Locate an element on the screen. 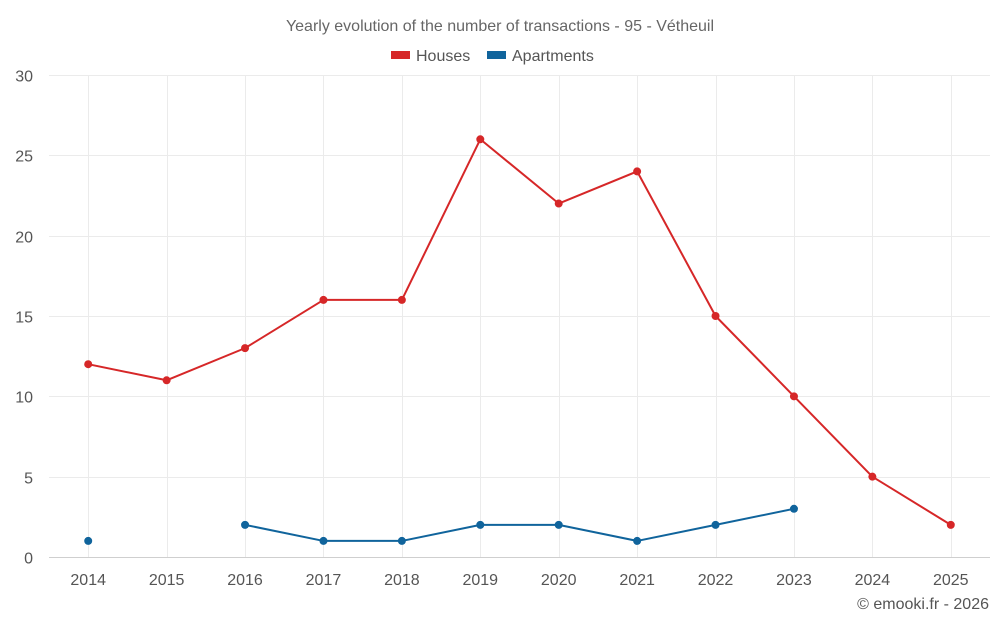 Image resolution: width=1000 pixels, height=625 pixels. x-tick-label: 2015 is located at coordinates (167, 580).